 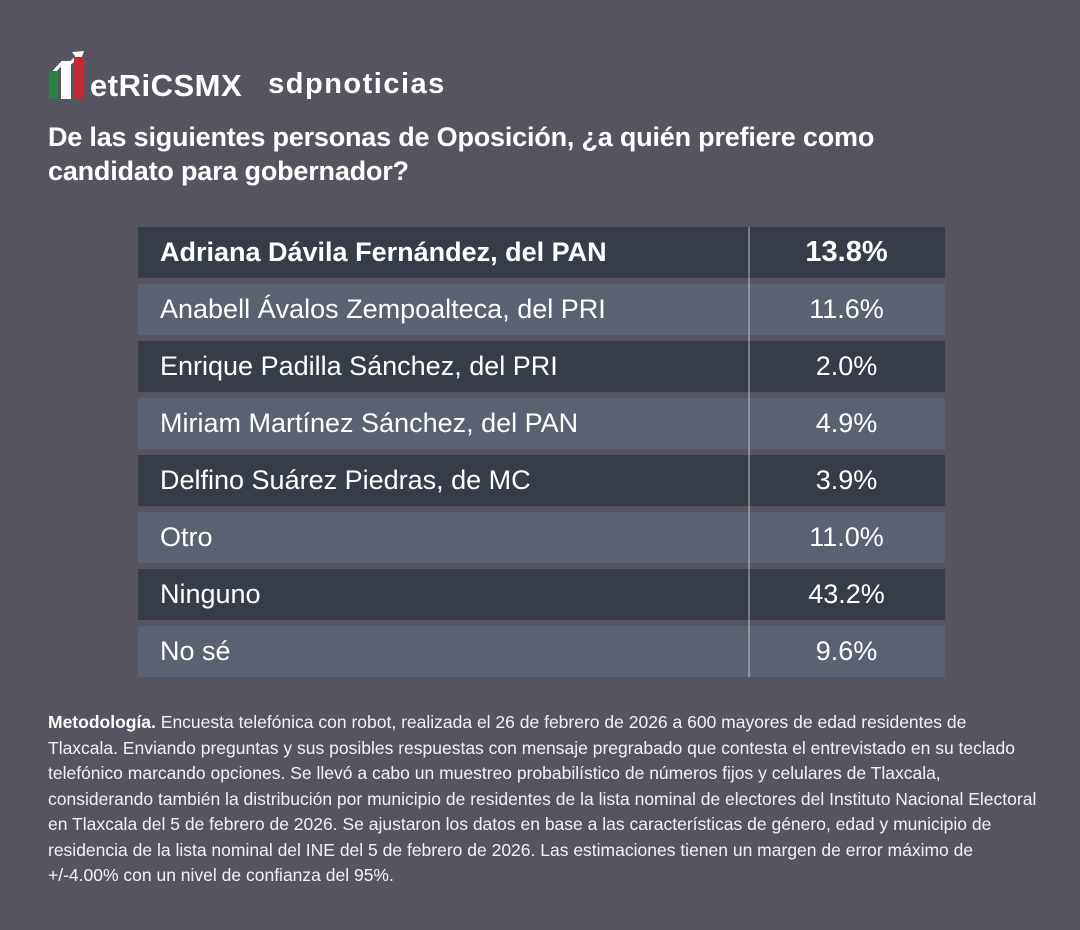 What do you see at coordinates (247, 76) in the screenshot?
I see `brand-header: etRiCSMX sdpnoticias` at bounding box center [247, 76].